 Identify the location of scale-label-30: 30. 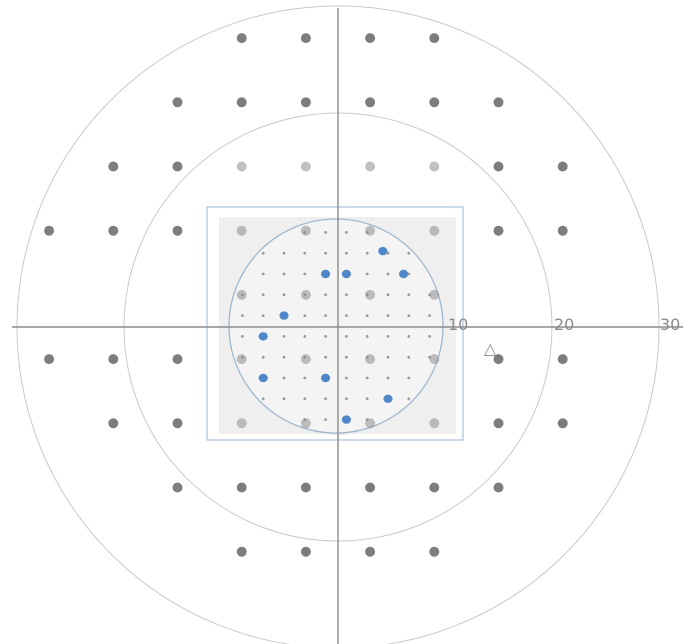
(670, 324).